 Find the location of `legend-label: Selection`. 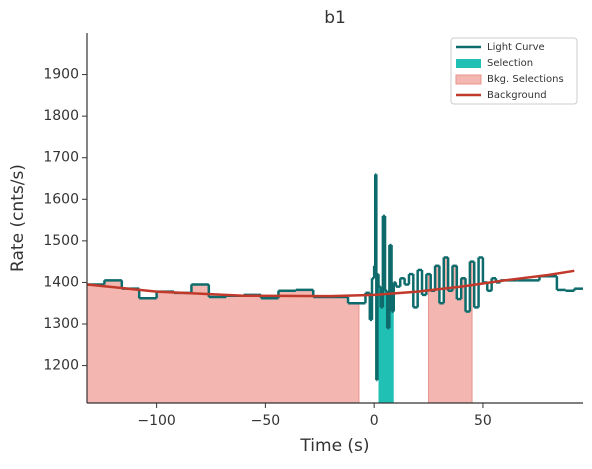

legend-label: Selection is located at coordinates (510, 63).